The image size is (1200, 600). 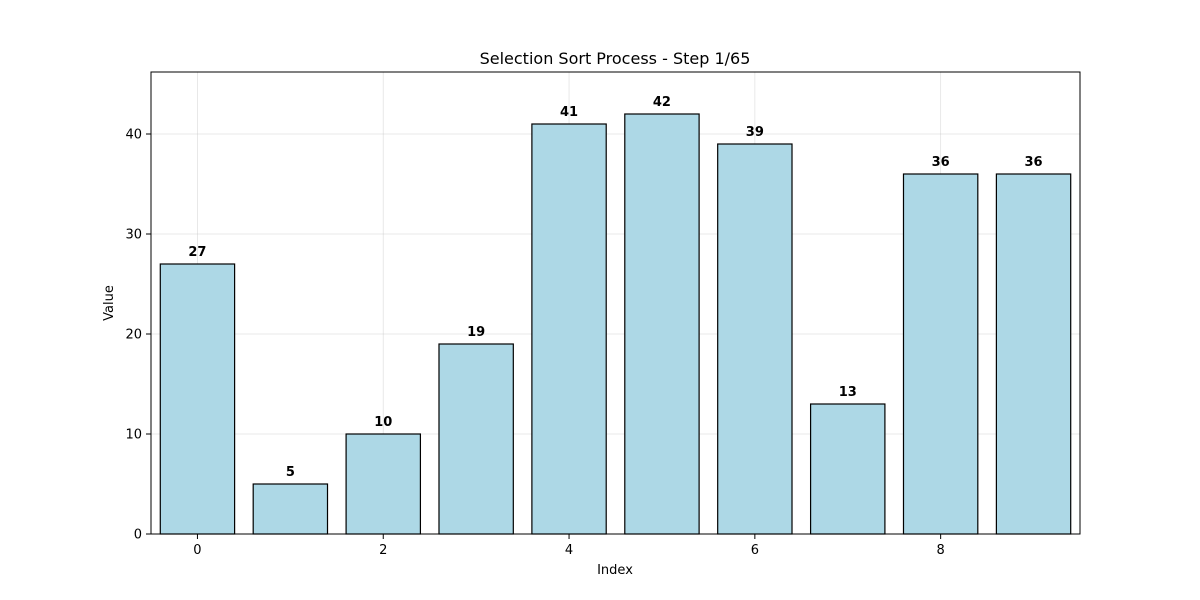 I want to click on y-tick-label: 40, so click(x=133, y=135).